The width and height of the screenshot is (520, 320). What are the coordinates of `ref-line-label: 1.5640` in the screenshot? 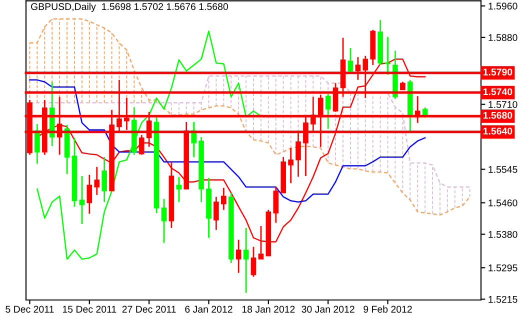 It's located at (497, 131).